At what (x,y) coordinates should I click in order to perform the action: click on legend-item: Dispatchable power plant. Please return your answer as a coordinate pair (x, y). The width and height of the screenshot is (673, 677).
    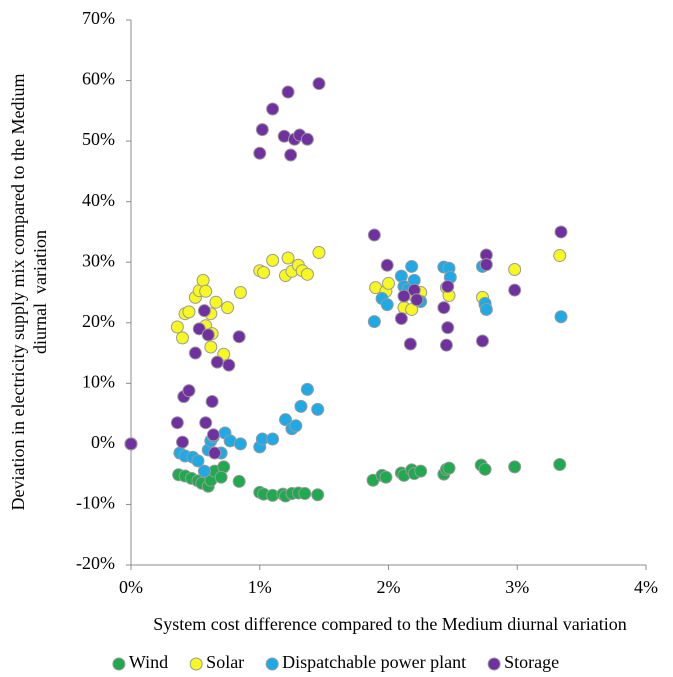
    Looking at the image, I should click on (365, 662).